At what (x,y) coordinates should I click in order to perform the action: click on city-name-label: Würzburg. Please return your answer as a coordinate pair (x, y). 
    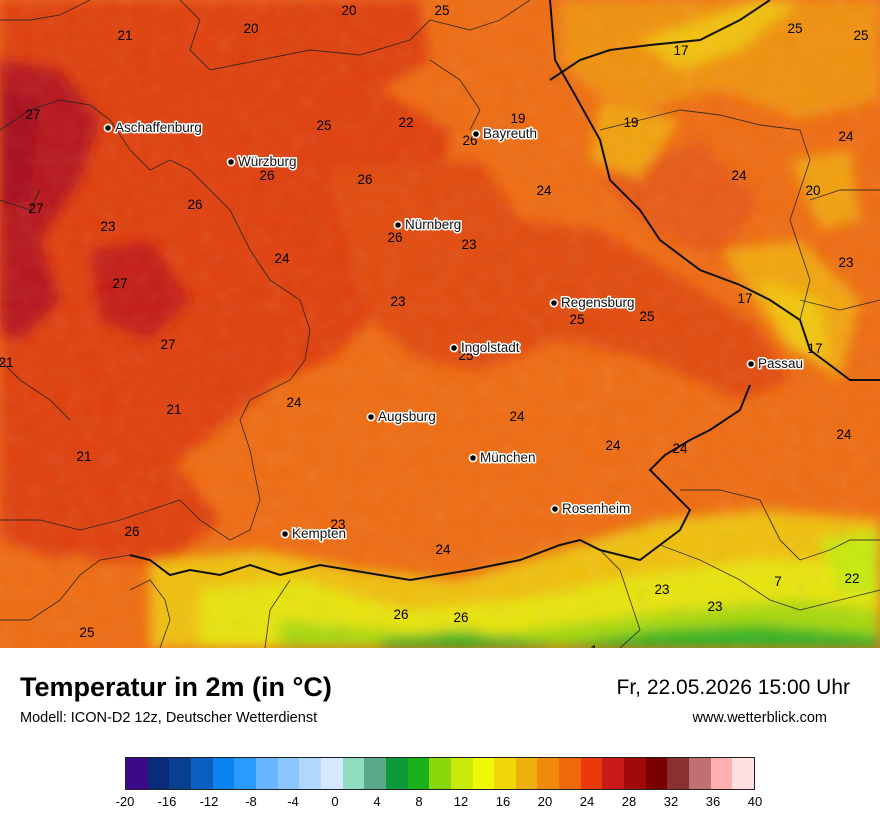
    Looking at the image, I should click on (267, 161).